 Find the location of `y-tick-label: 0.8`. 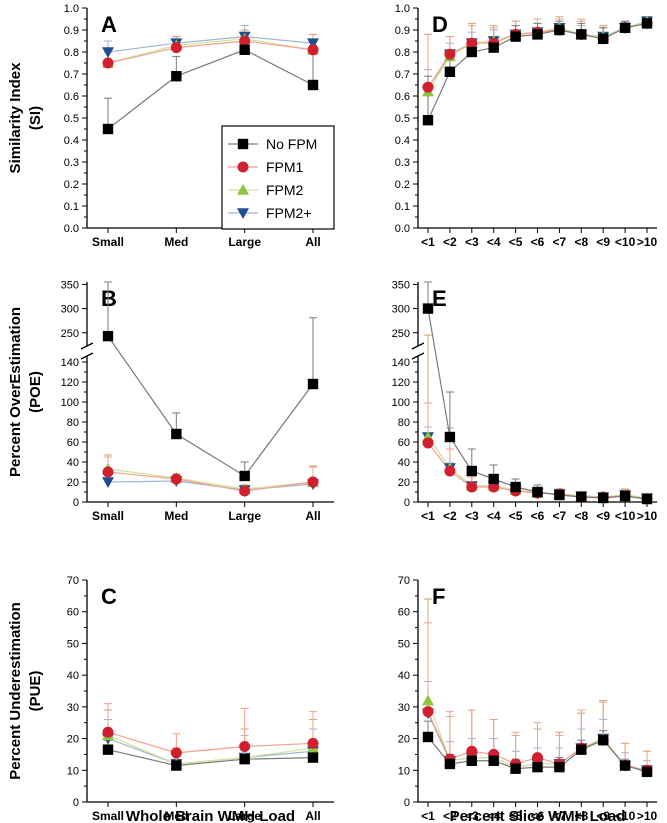

y-tick-label: 0.8 is located at coordinates (402, 53).